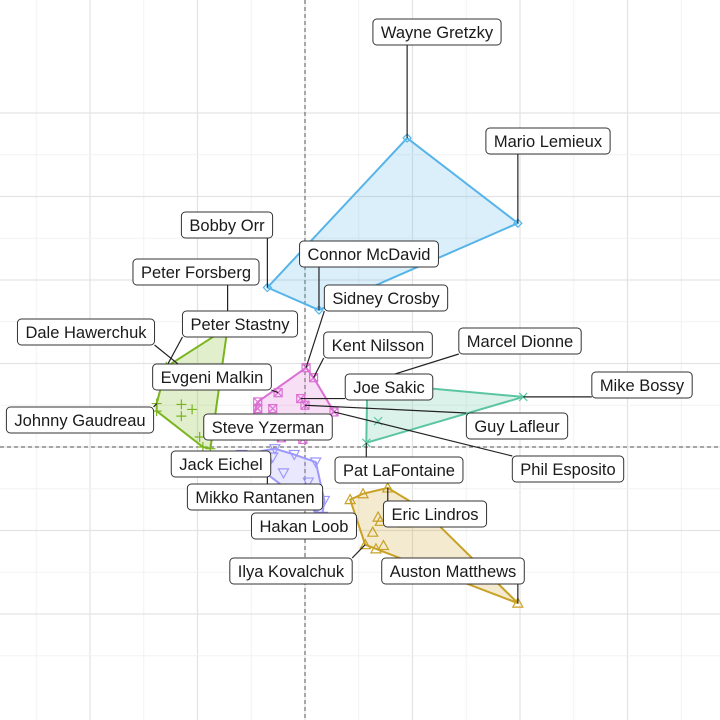  I want to click on label-guy-lafleur: Guy Lafleur, so click(517, 426).